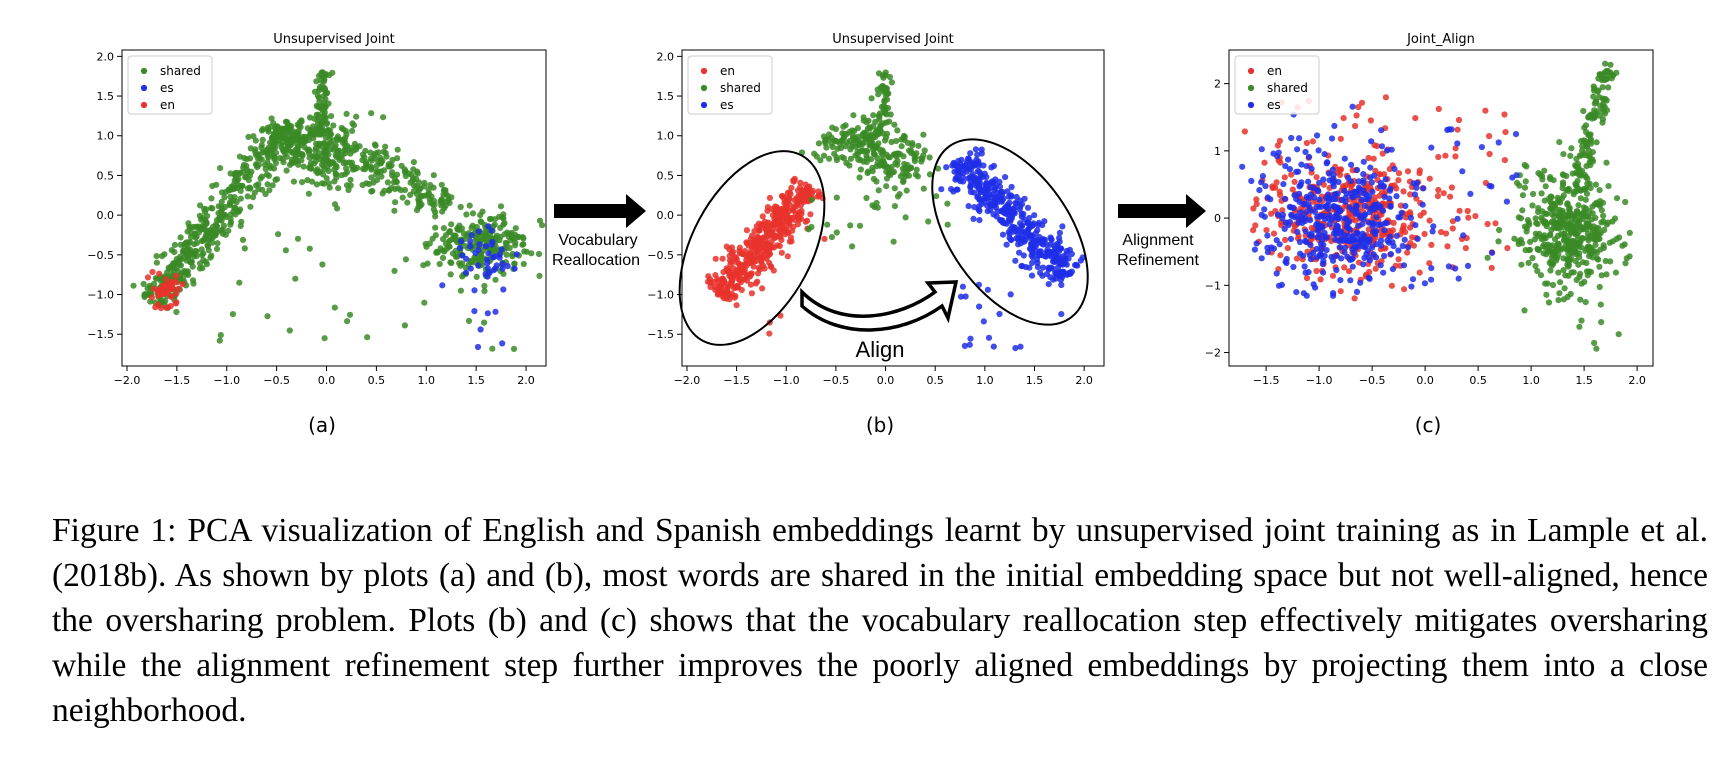 Image resolution: width=1732 pixels, height=766 pixels. What do you see at coordinates (597, 240) in the screenshot?
I see `arrow-1-label-line1: Vocabulary` at bounding box center [597, 240].